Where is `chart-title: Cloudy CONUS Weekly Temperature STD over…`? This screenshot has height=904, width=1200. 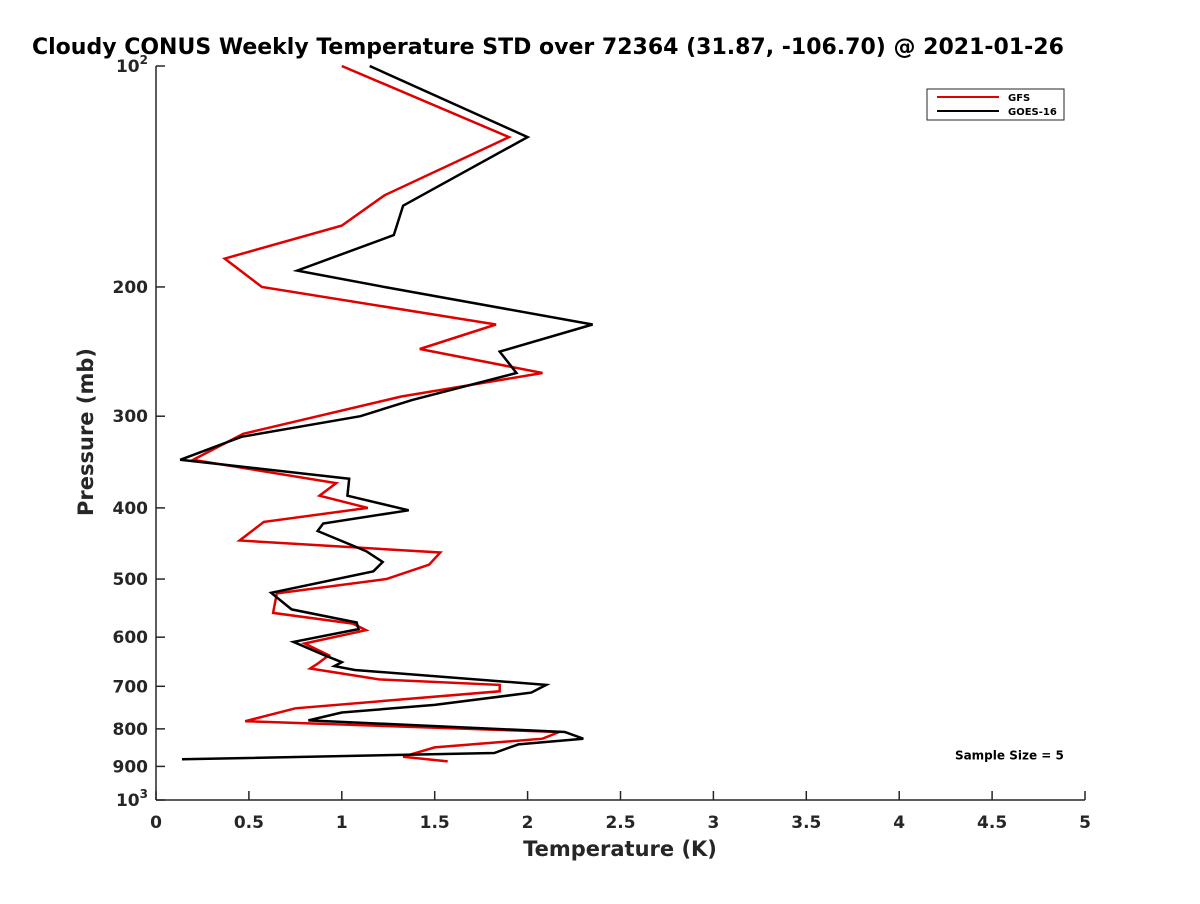
chart-title: Cloudy CONUS Weekly Temperature STD over… is located at coordinates (548, 47).